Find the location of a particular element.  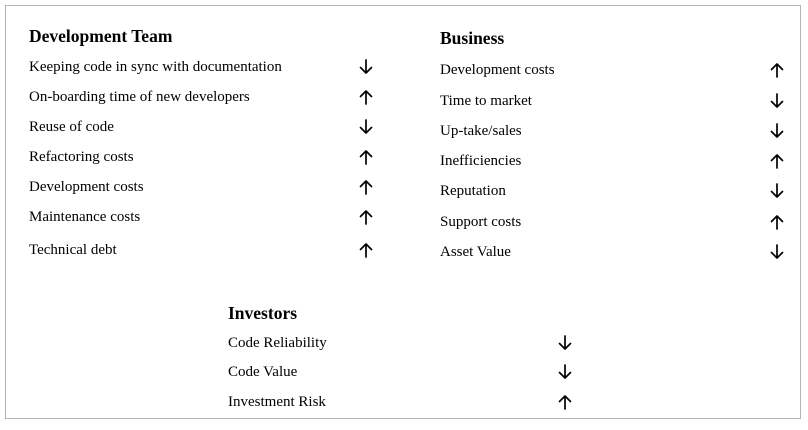

item-label: Refactoring costs is located at coordinates (81, 157).